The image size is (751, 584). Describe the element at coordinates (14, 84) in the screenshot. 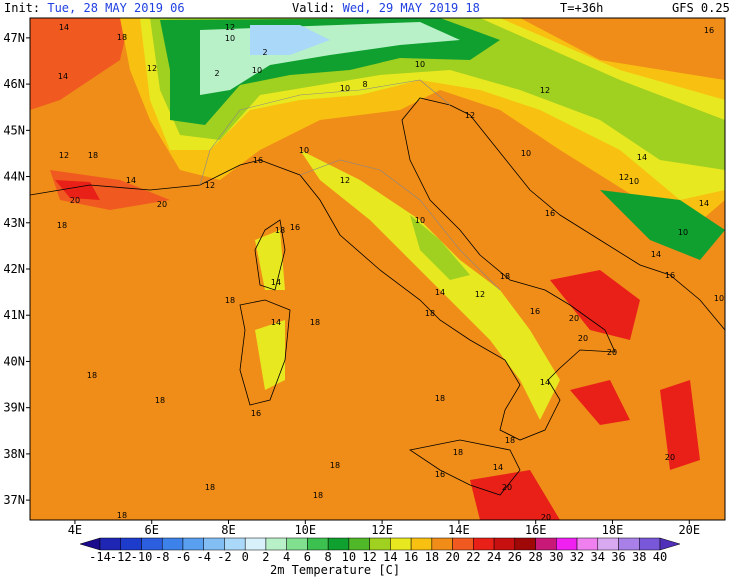

I see `y-tick-label: 46N` at that location.